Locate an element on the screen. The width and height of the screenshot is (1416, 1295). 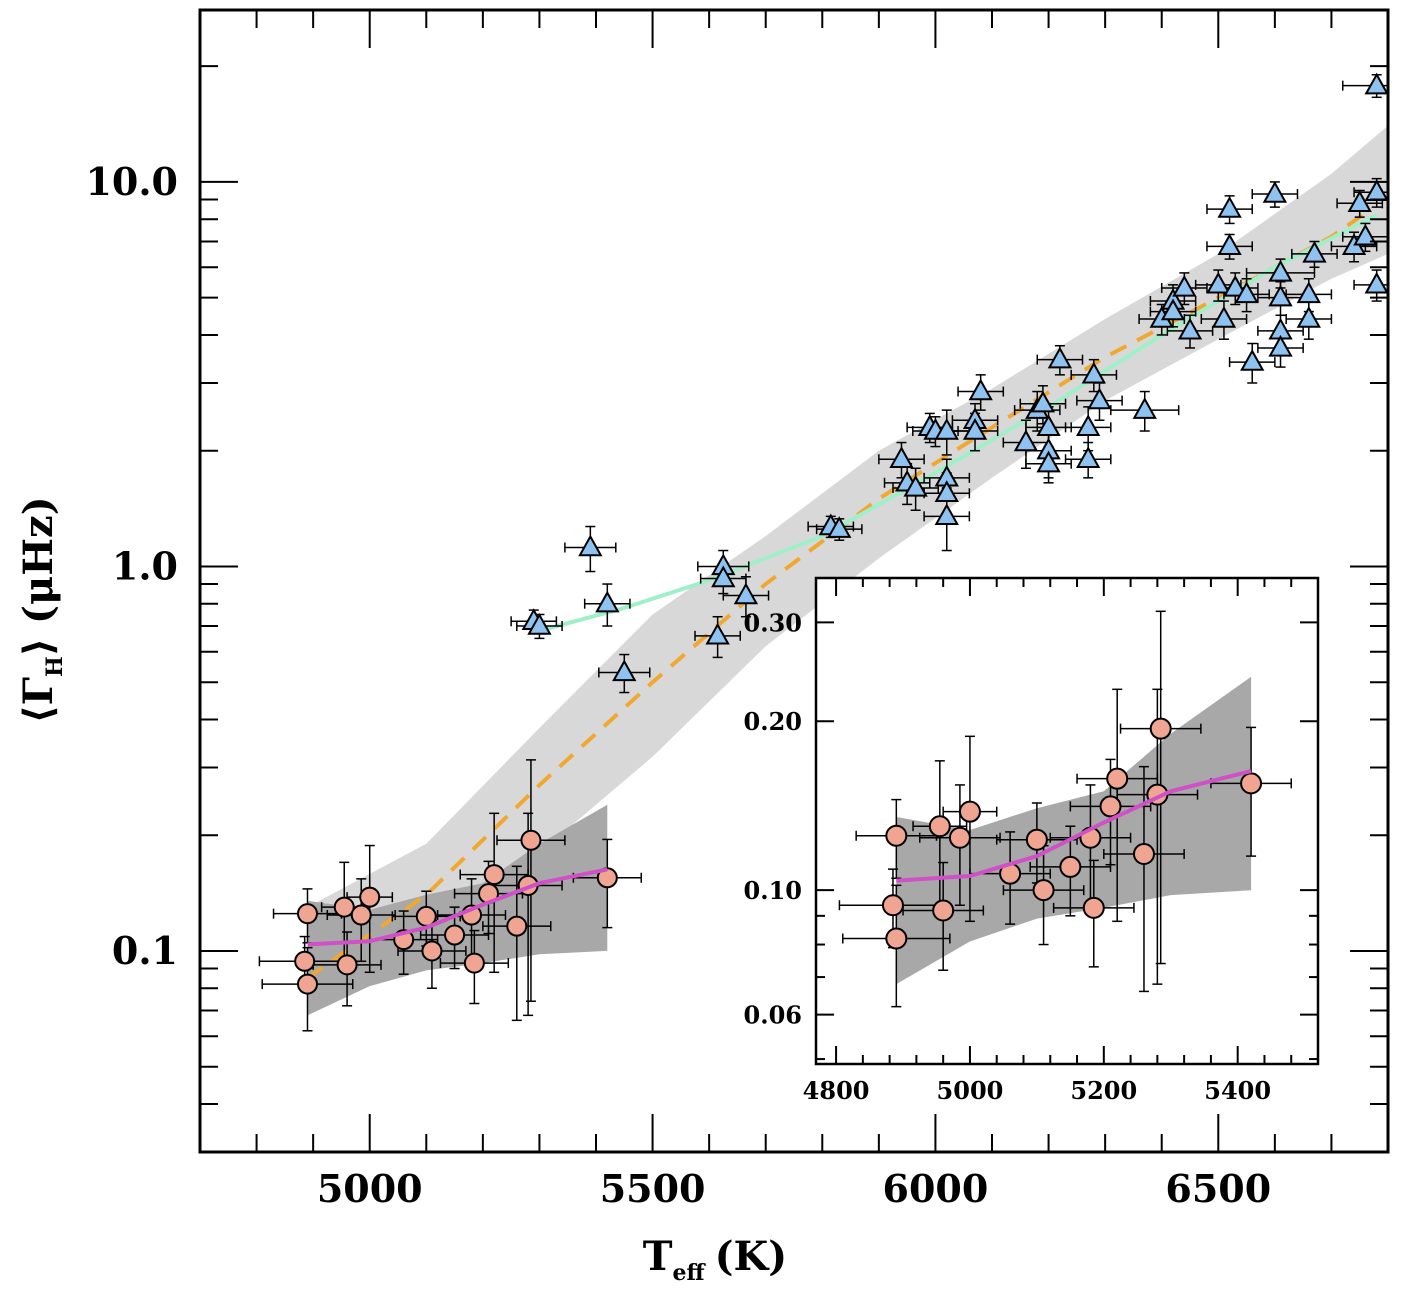
plot-area is located at coordinates (1065, 809).